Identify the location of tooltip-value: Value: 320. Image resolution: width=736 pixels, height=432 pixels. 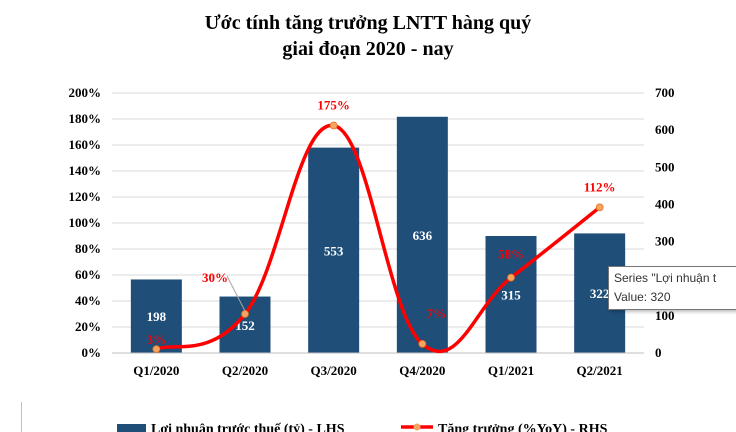
(642, 297).